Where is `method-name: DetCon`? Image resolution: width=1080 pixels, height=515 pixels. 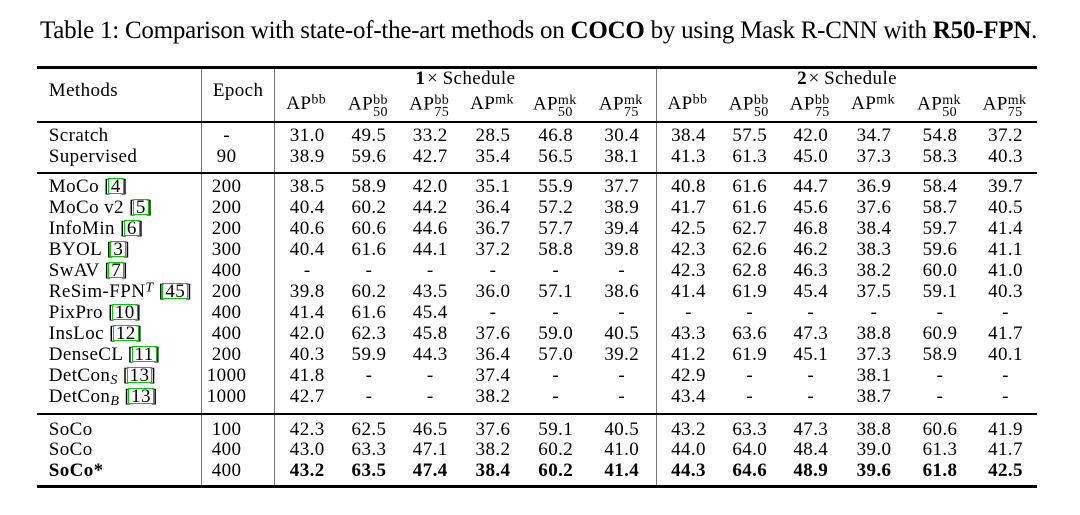 method-name: DetCon is located at coordinates (79, 376).